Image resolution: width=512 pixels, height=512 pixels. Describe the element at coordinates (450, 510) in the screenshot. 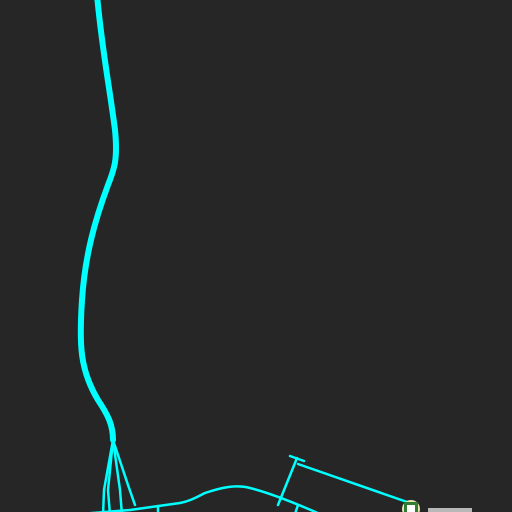

I see `poi-label-fragment` at that location.